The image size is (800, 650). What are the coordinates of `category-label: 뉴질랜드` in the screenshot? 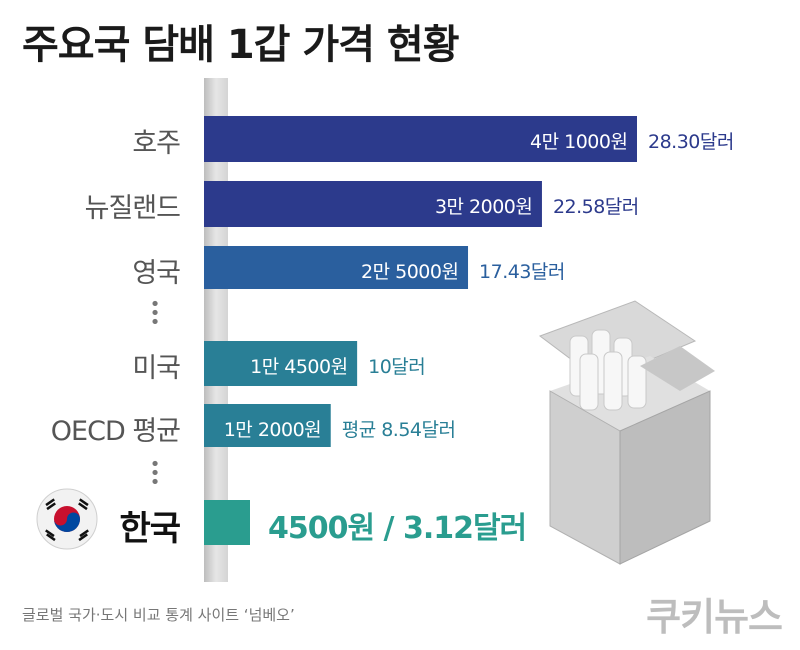 It's located at (132, 208).